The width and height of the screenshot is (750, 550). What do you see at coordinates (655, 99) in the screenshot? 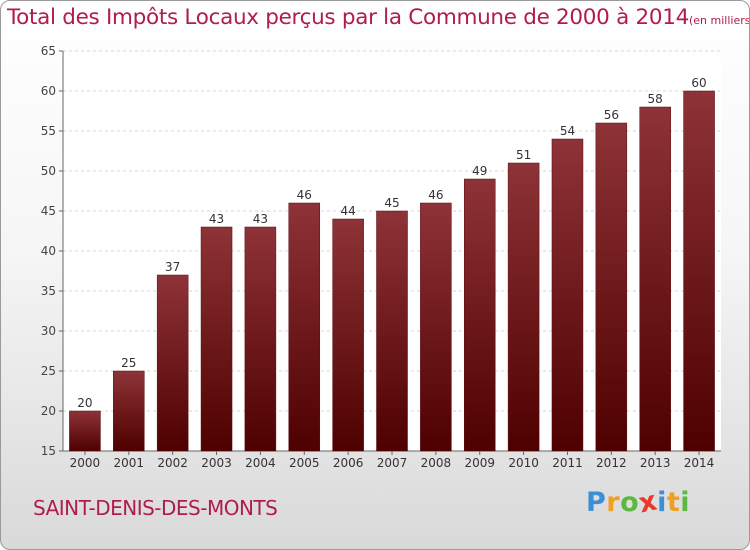
I see `data-label: 58` at bounding box center [655, 99].